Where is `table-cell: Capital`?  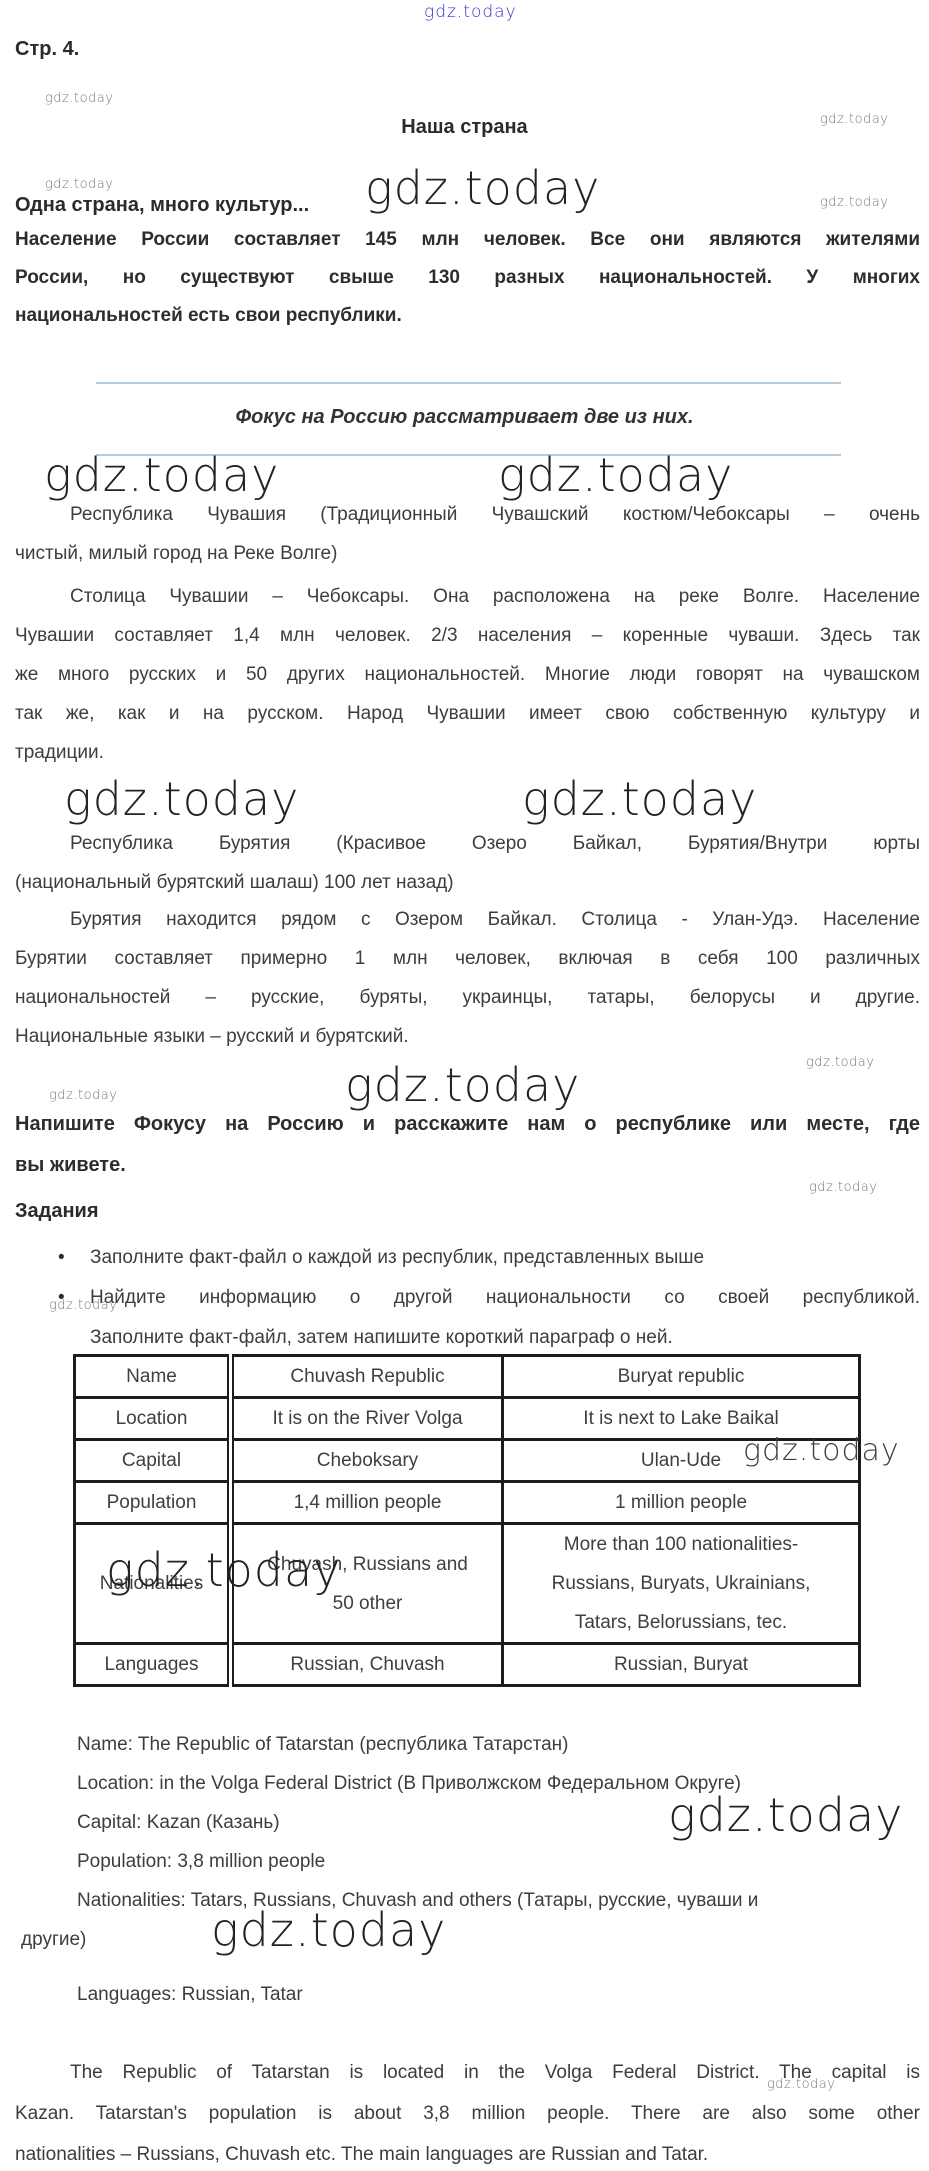 table-cell: Capital is located at coordinates (152, 1460).